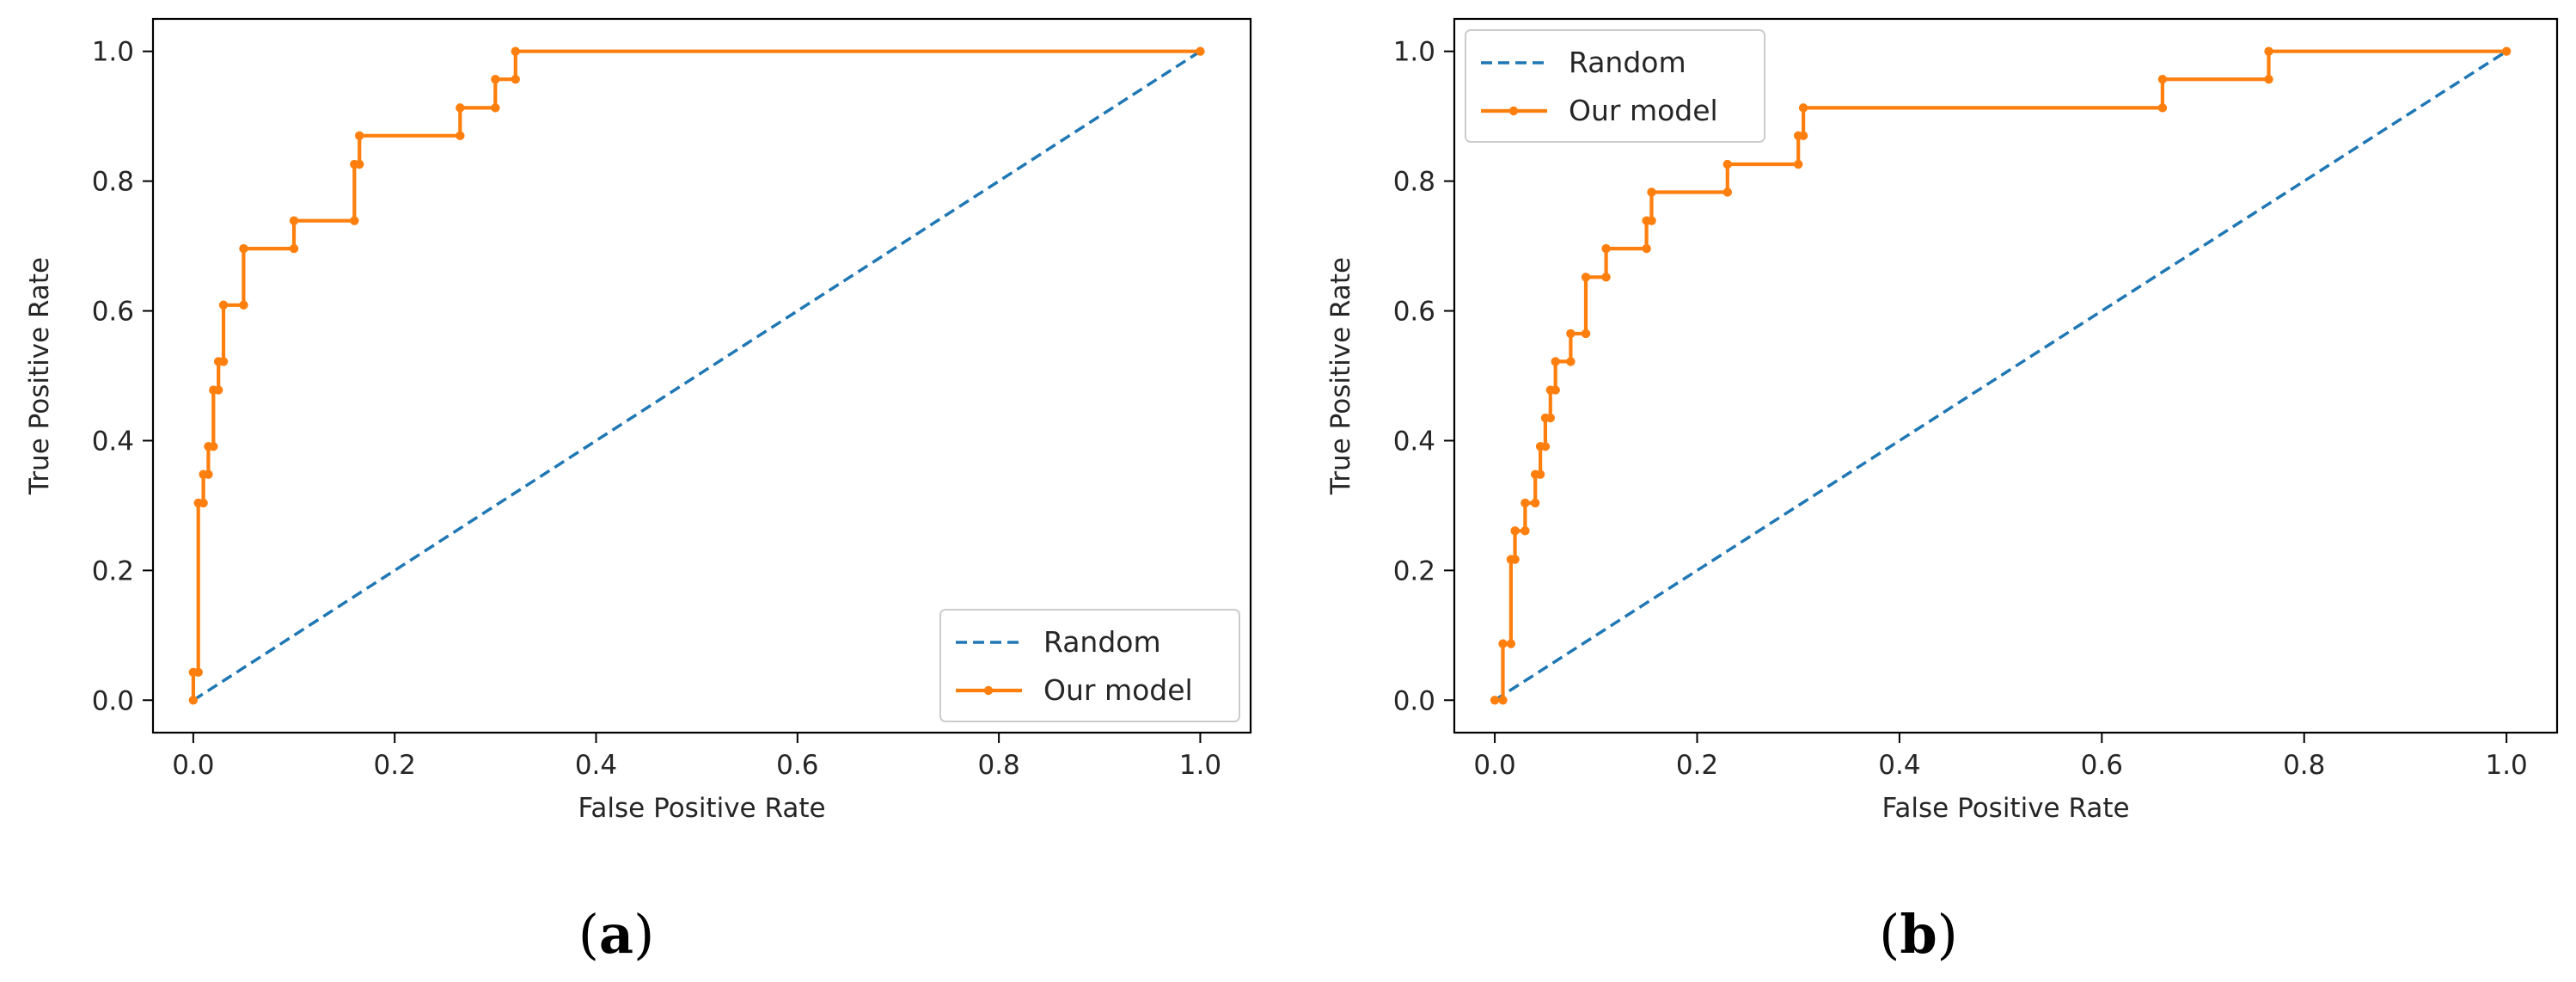 This screenshot has height=982, width=2576. I want to click on panel-caption: (b), so click(1918, 934).